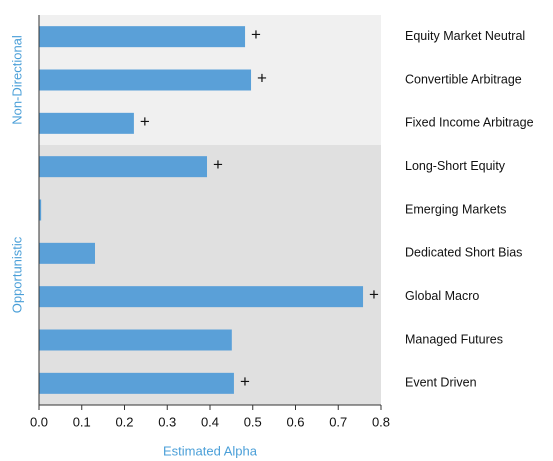 This screenshot has height=461, width=553. I want to click on category-label: Equity Market Neutral, so click(465, 36).